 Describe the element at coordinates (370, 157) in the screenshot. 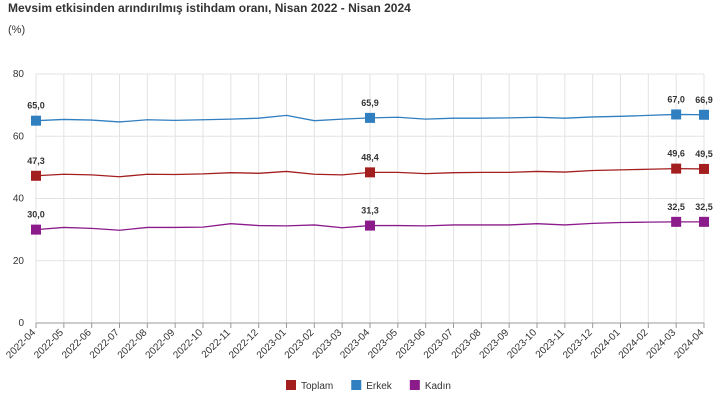

I see `data-label: 48,4` at that location.